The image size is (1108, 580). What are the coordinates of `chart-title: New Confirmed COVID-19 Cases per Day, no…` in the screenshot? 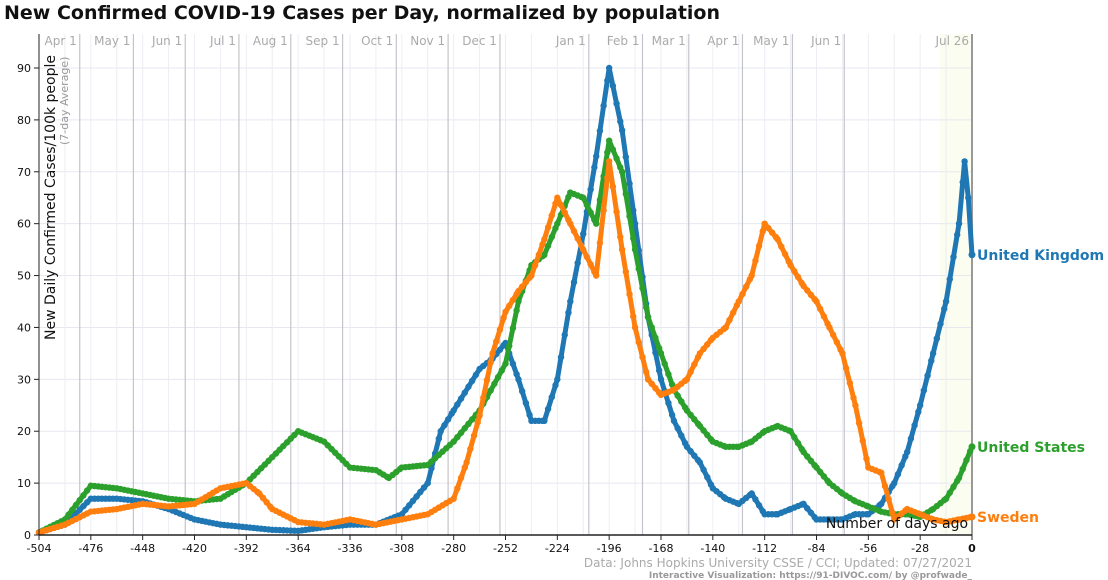 It's located at (362, 13).